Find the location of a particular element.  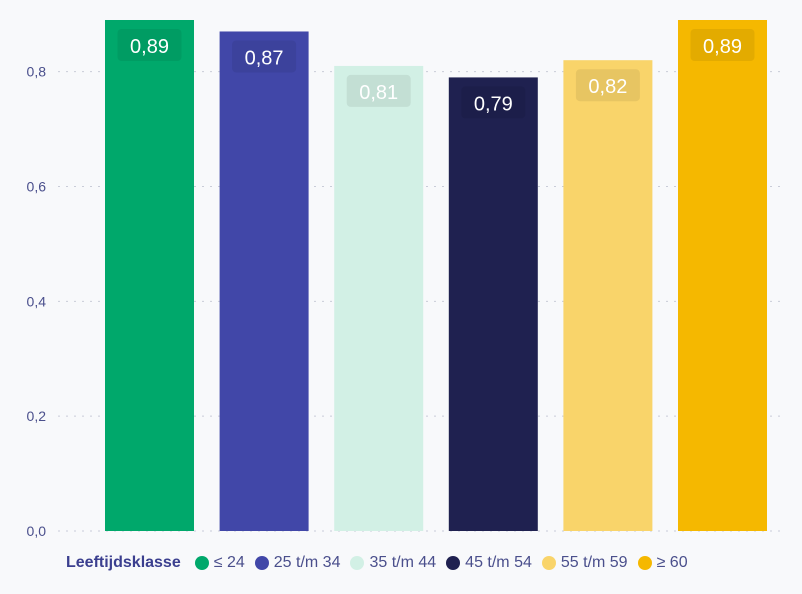

legend-item: 35 t/m 44 is located at coordinates (393, 563).